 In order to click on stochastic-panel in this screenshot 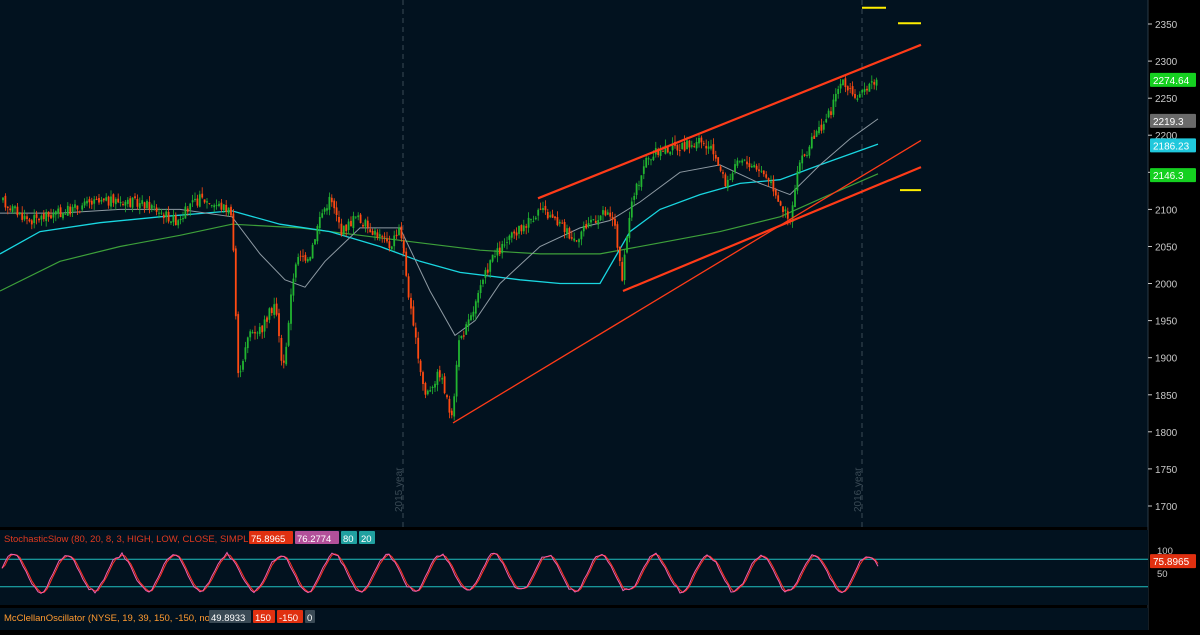, I will do `click(574, 567)`.